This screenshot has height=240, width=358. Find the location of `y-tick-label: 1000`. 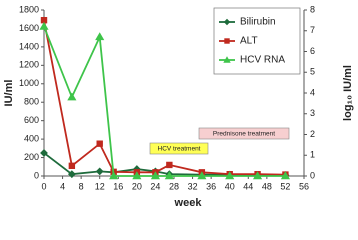

y-tick-label: 1000 is located at coordinates (29, 83).